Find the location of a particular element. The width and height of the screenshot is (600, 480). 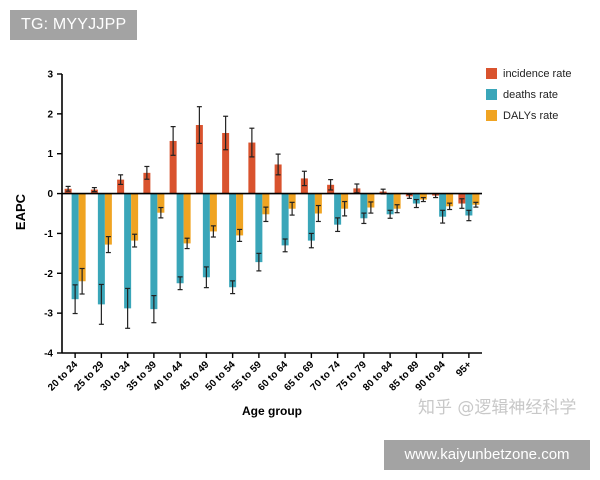

tg-watermark: TG: MYYJJPP is located at coordinates (74, 25).